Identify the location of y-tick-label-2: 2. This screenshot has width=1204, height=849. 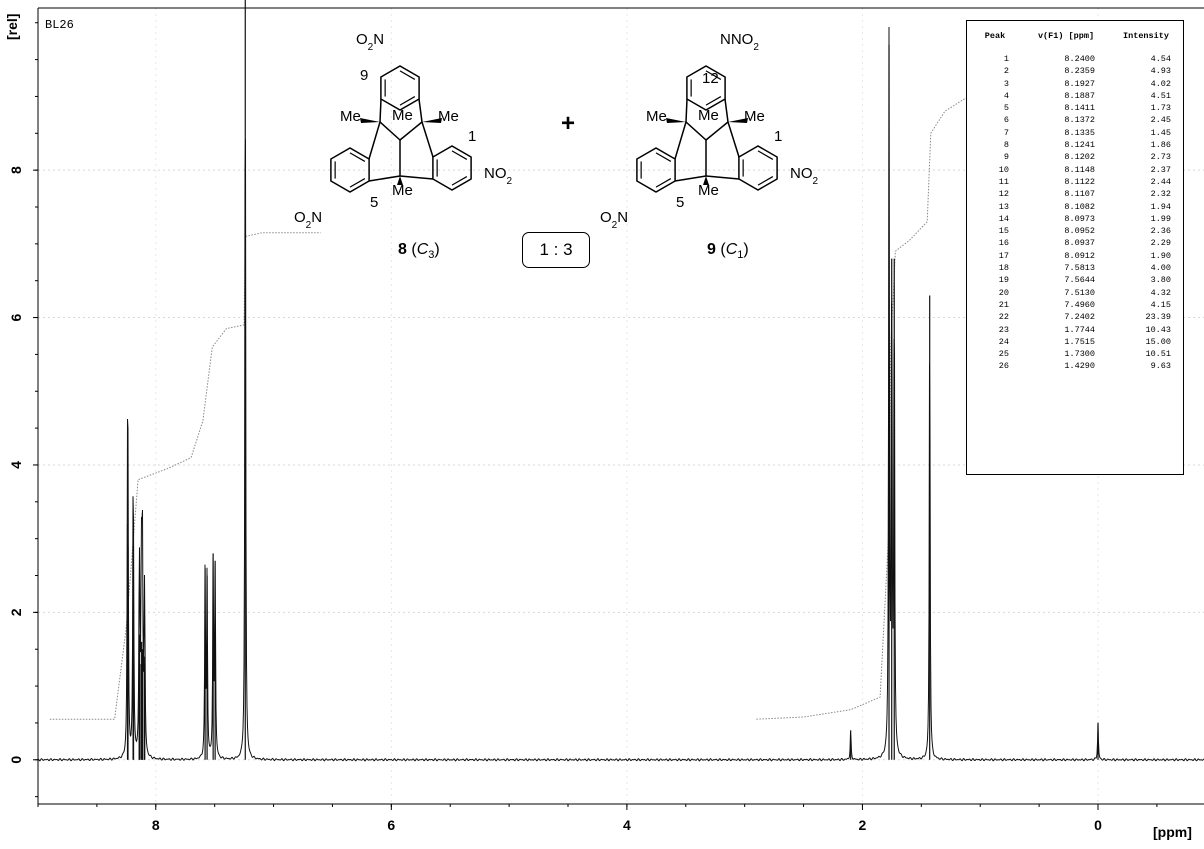
(16, 612).